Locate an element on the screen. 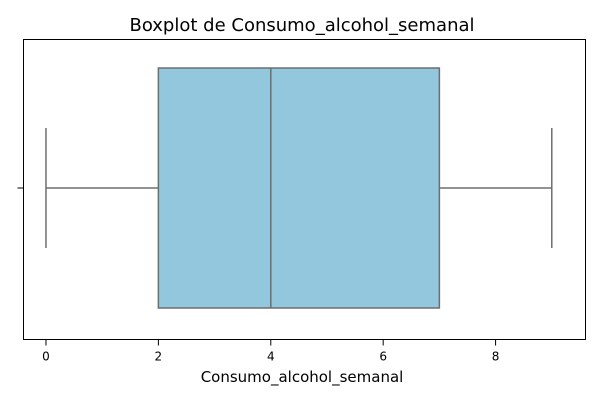 The height and width of the screenshot is (400, 600). x-tick-label: 6 is located at coordinates (383, 357).